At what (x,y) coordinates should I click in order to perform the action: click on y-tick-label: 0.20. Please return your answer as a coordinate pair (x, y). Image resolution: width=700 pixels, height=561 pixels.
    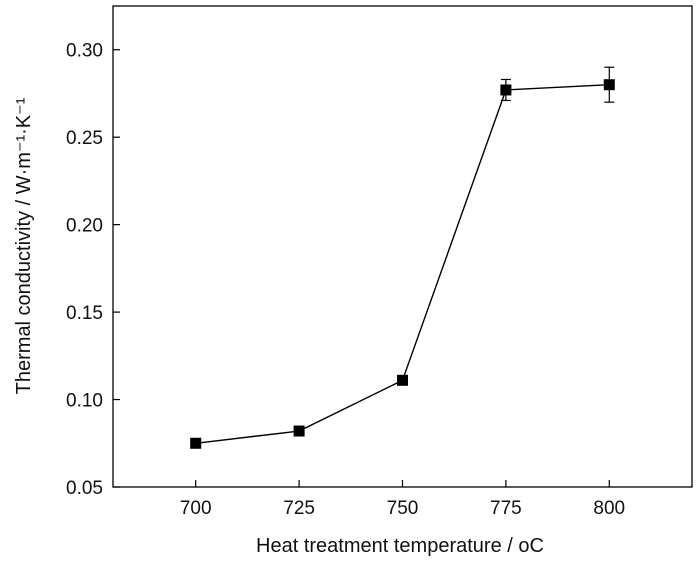
    Looking at the image, I should click on (84, 226).